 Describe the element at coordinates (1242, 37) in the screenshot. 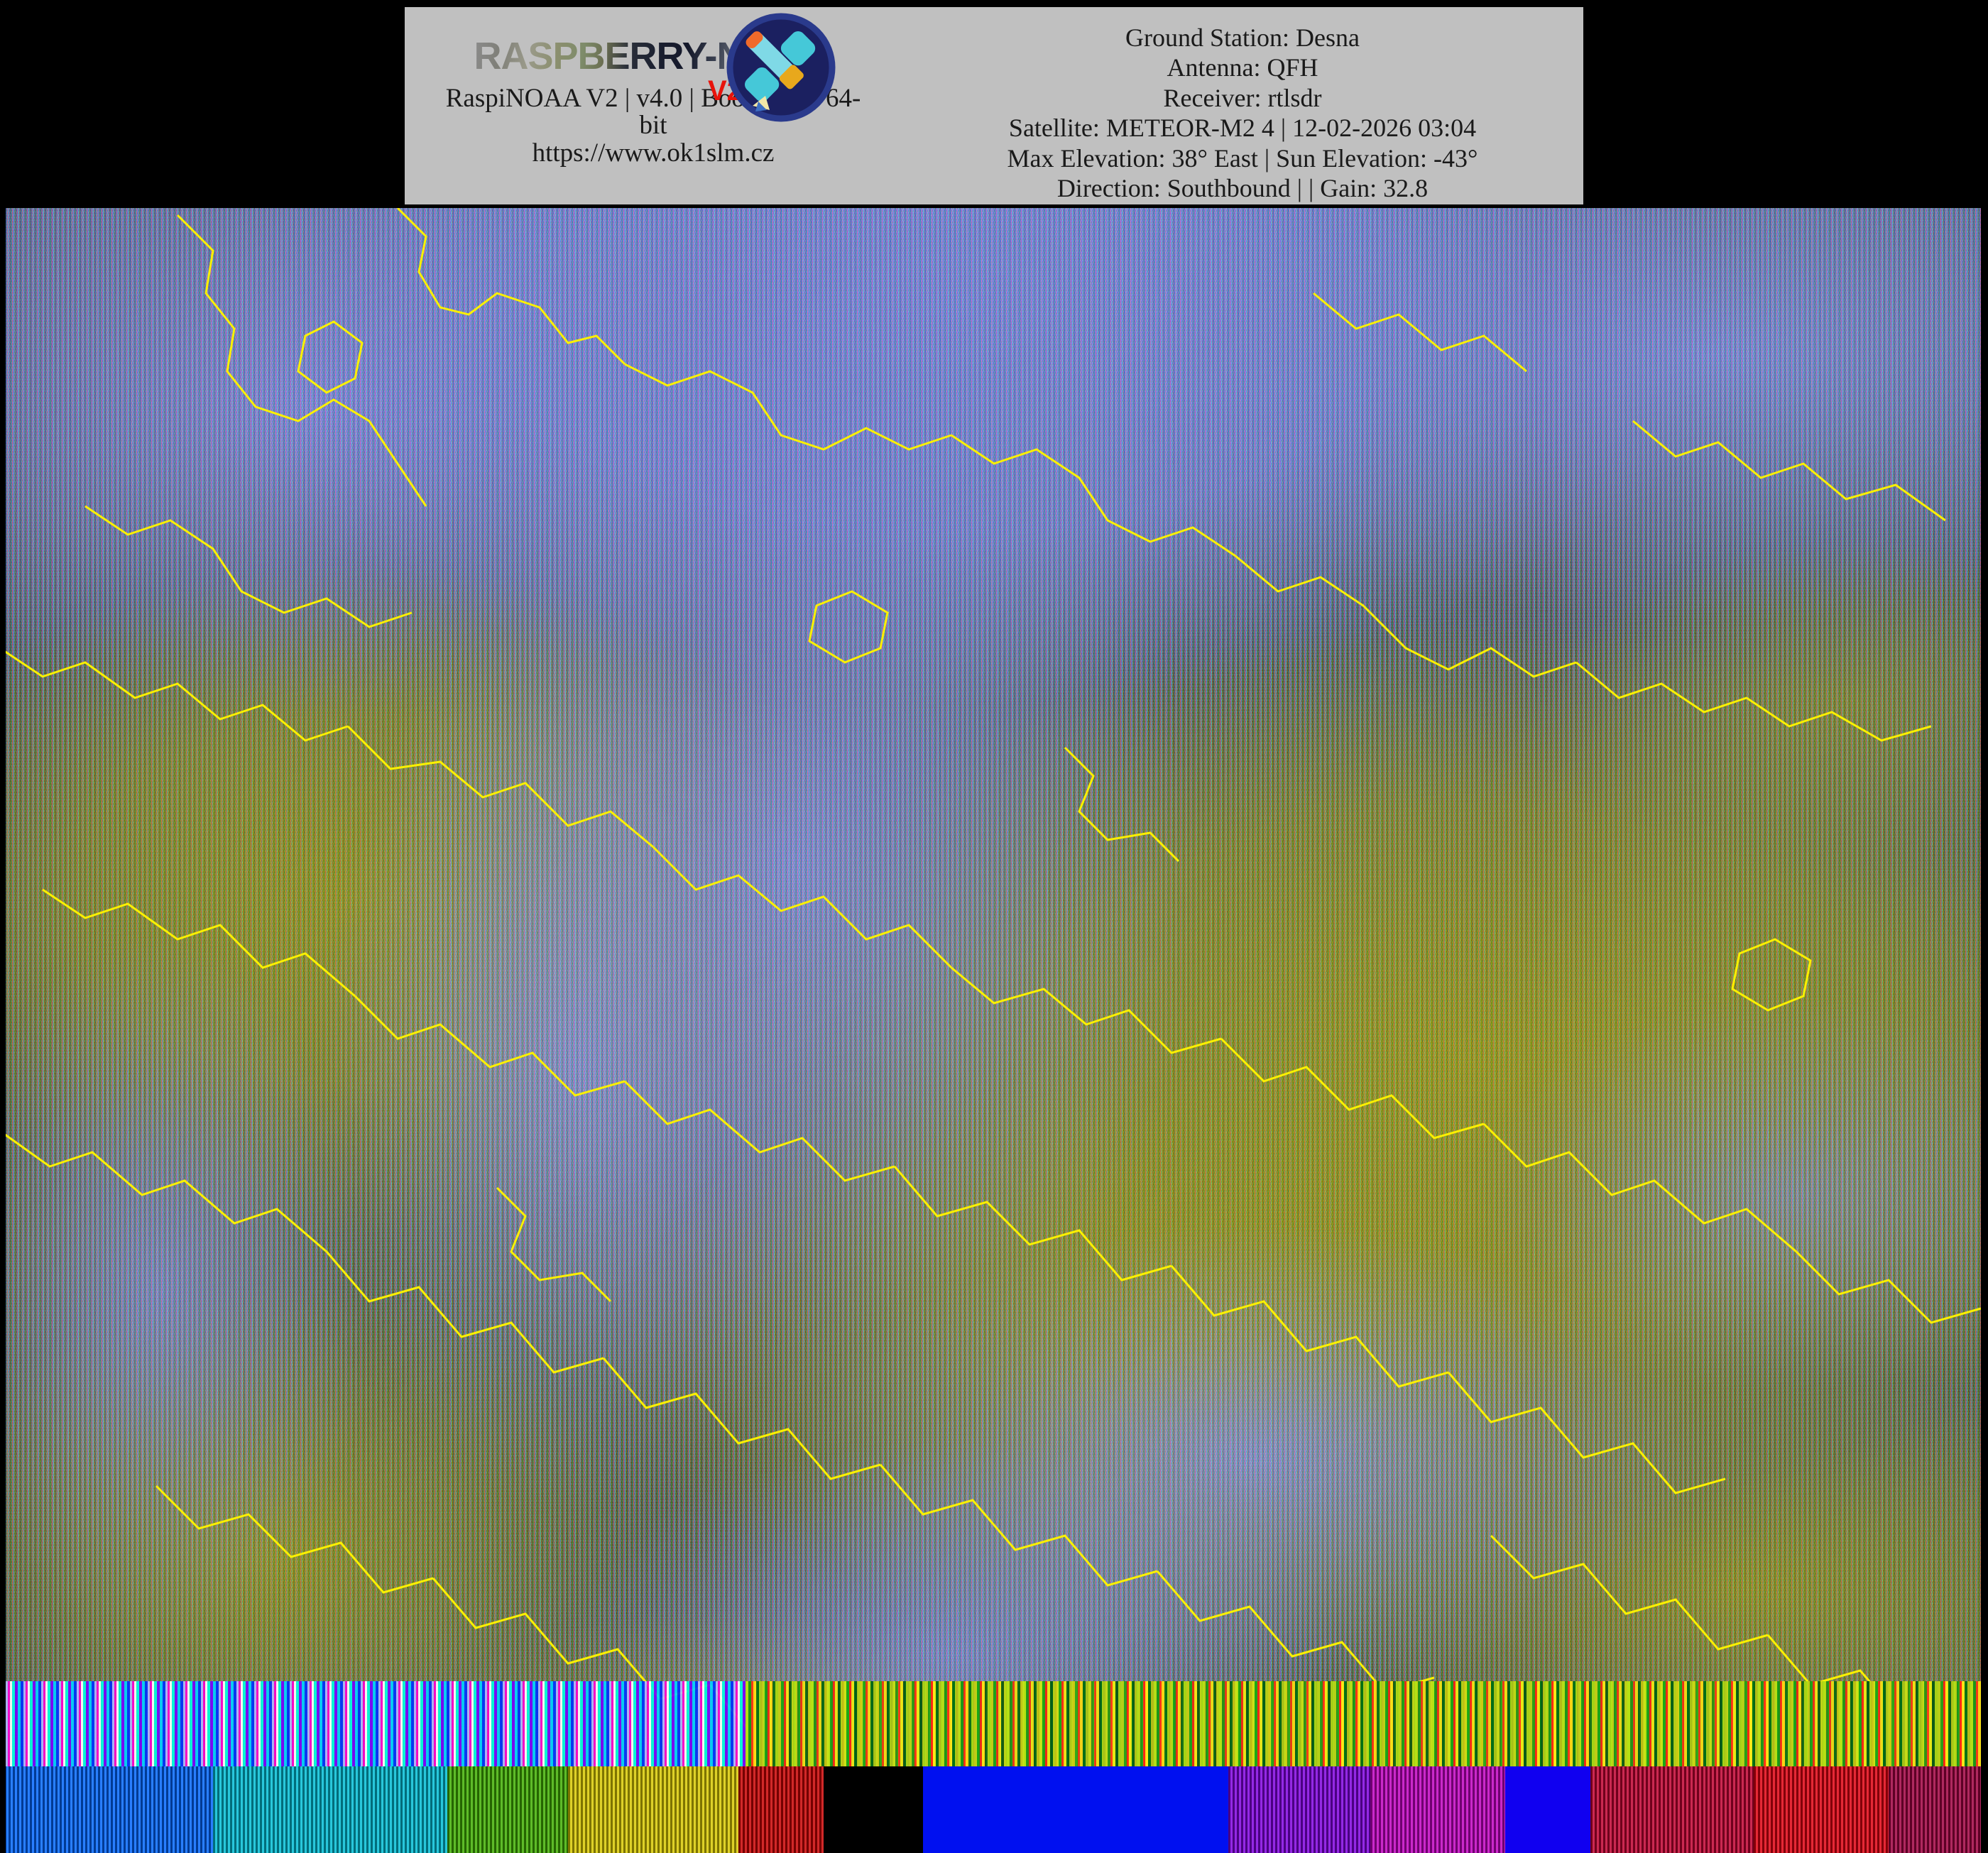

I see `meta-ground-station: Ground Station: Desna` at that location.